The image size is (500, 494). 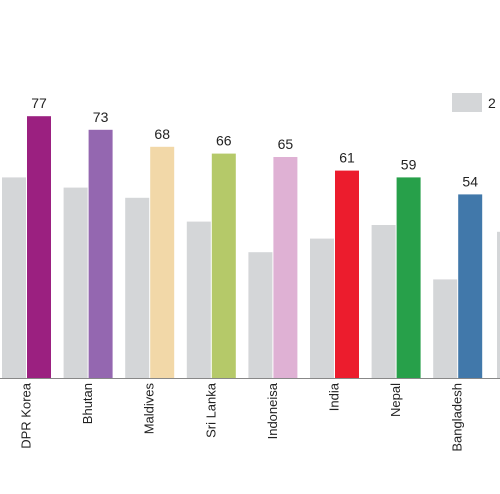 What do you see at coordinates (39, 103) in the screenshot?
I see `data-label-0: 77` at bounding box center [39, 103].